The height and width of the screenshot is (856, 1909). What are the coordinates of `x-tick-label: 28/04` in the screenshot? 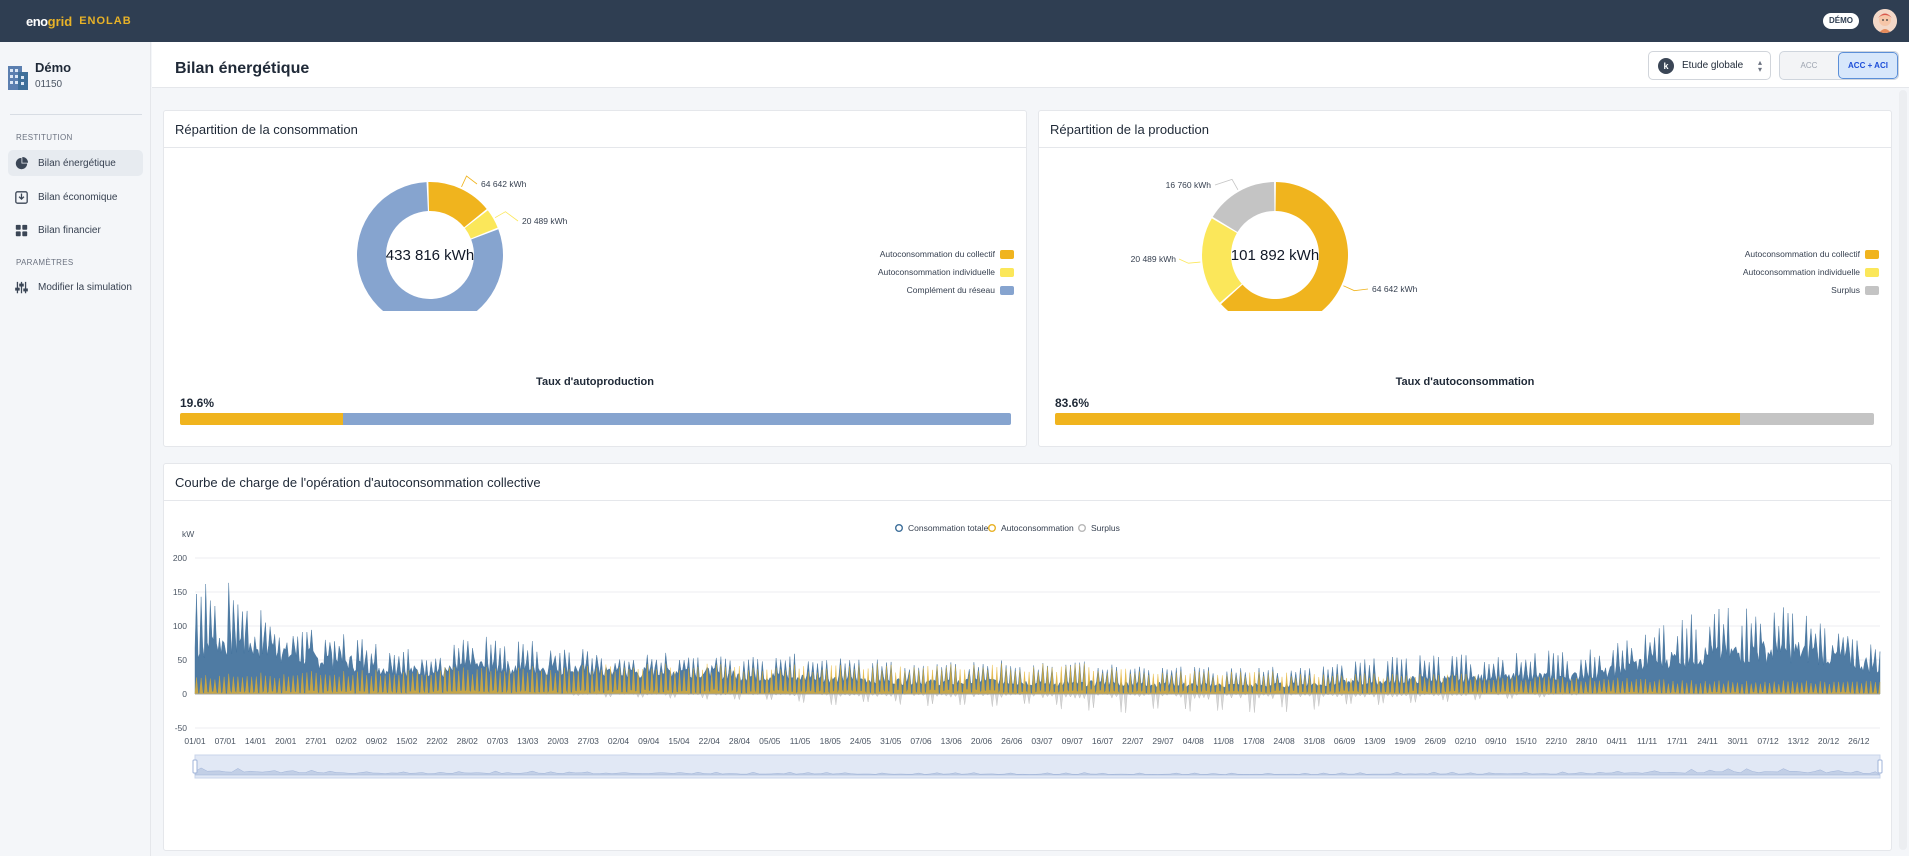 It's located at (740, 741).